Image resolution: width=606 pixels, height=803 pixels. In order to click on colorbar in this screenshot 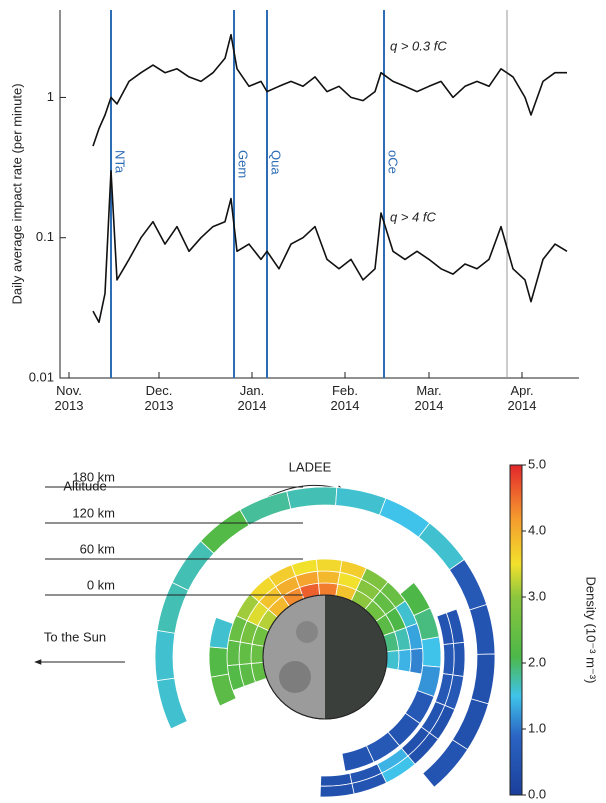, I will do `click(516, 630)`.